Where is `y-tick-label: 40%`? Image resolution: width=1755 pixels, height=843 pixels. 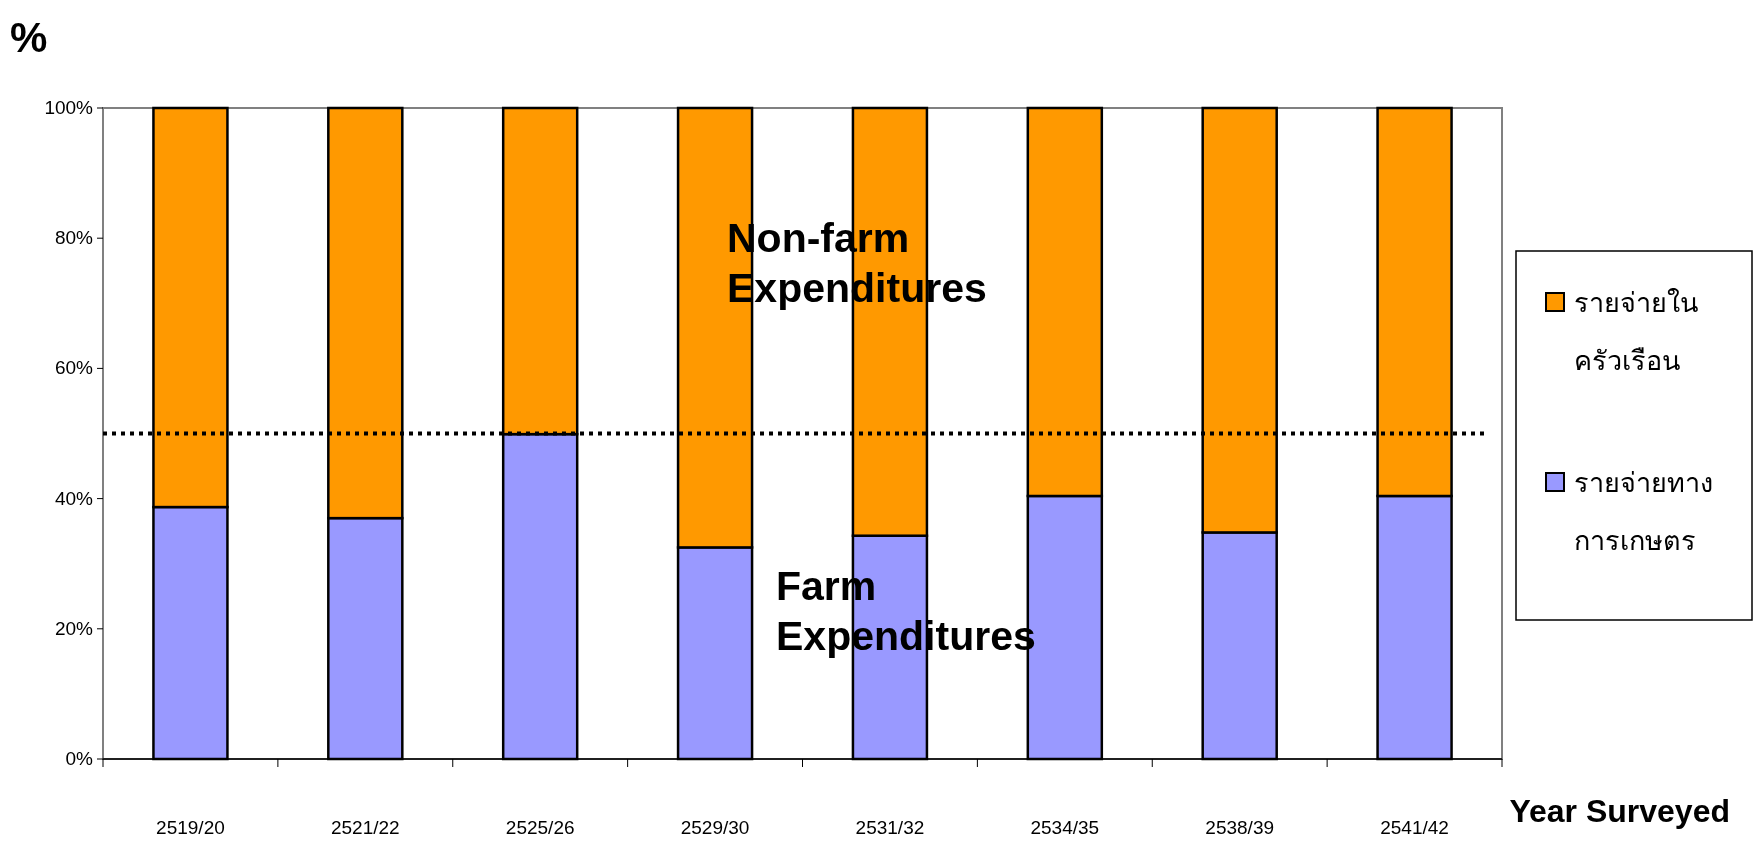
y-tick-label: 40% is located at coordinates (74, 498).